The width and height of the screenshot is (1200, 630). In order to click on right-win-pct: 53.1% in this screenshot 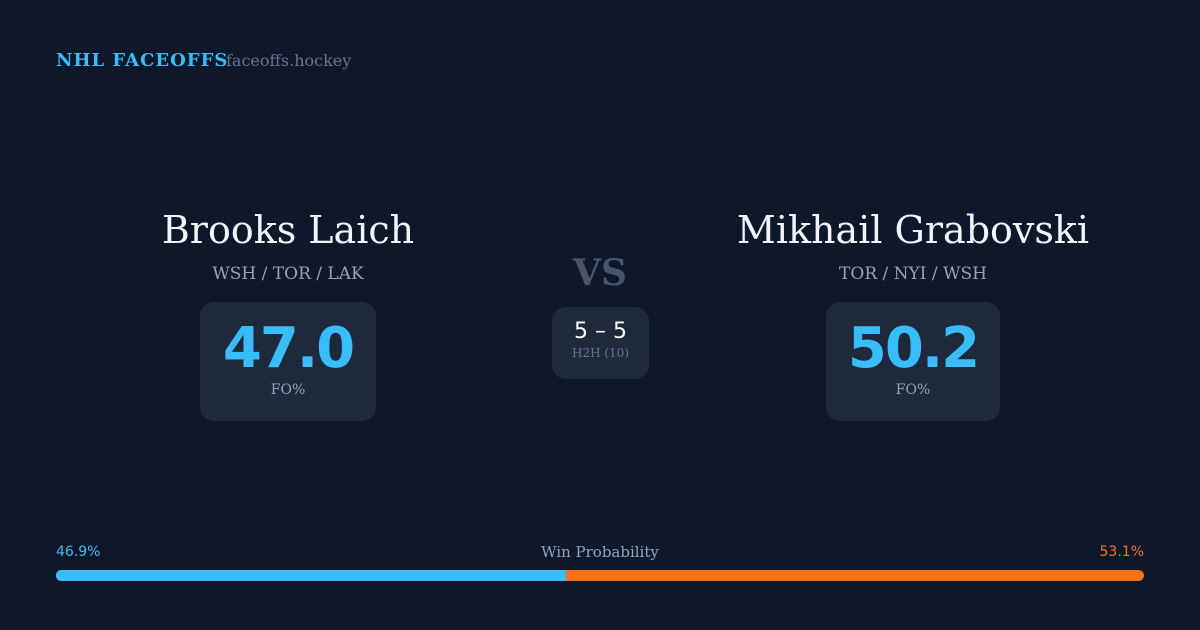, I will do `click(1121, 552)`.